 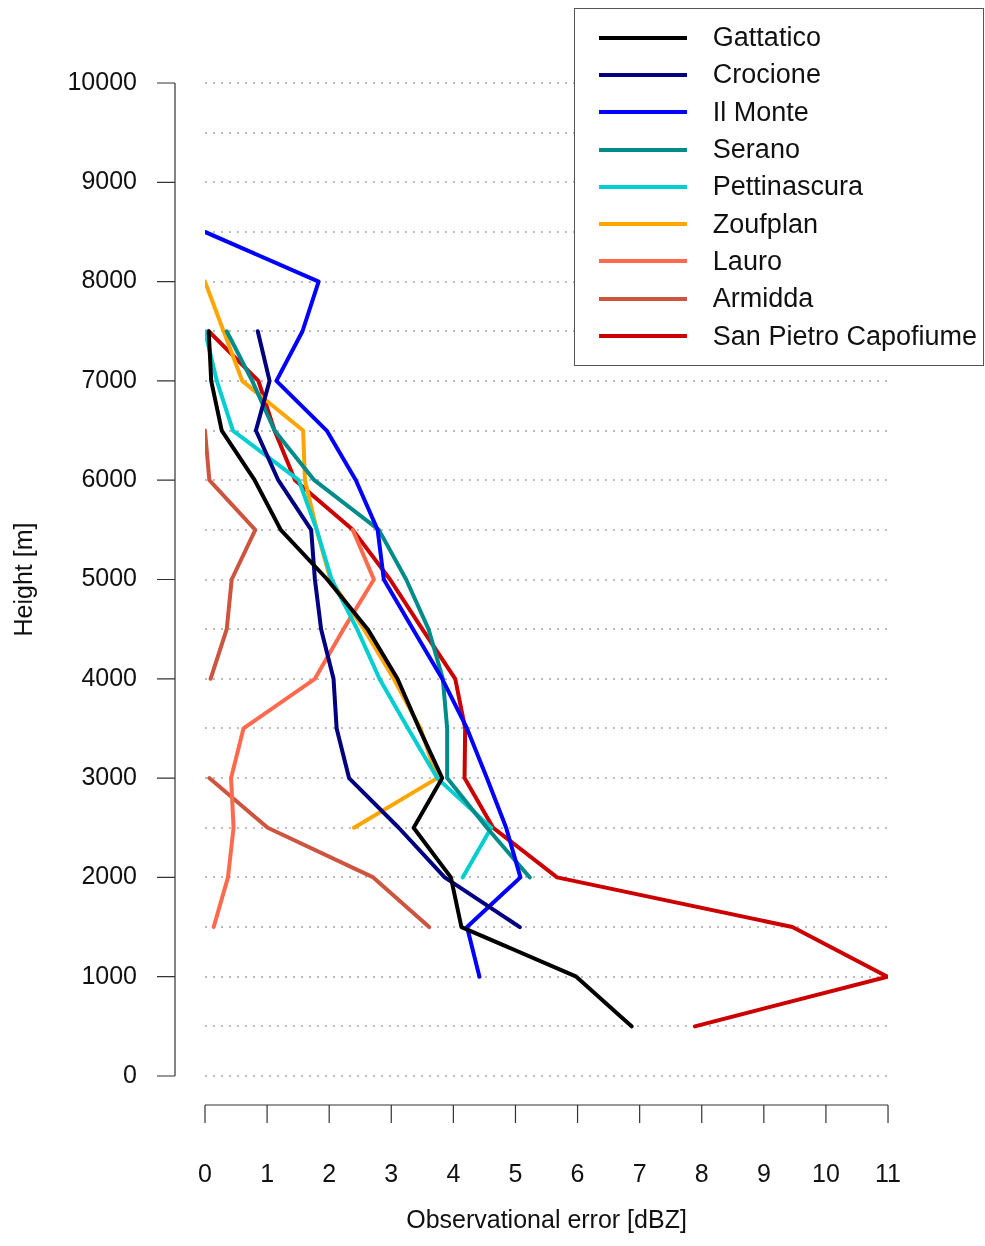 I want to click on y-tick-label: 10000, so click(x=102, y=80).